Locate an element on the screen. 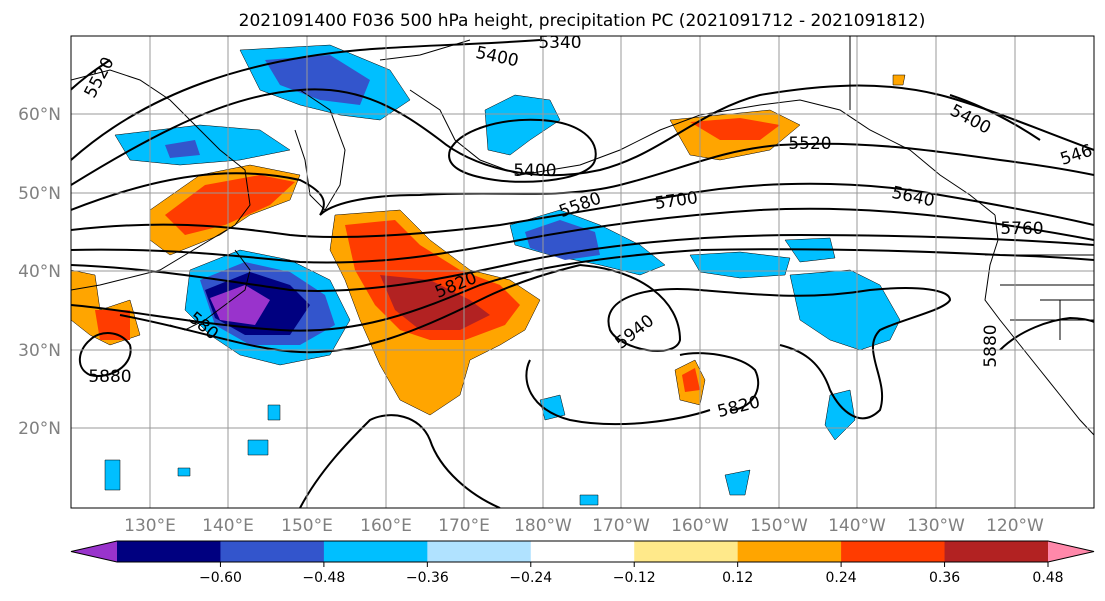 Image resolution: width=1105 pixels, height=601 pixels. lon-label: 130°W is located at coordinates (936, 526).